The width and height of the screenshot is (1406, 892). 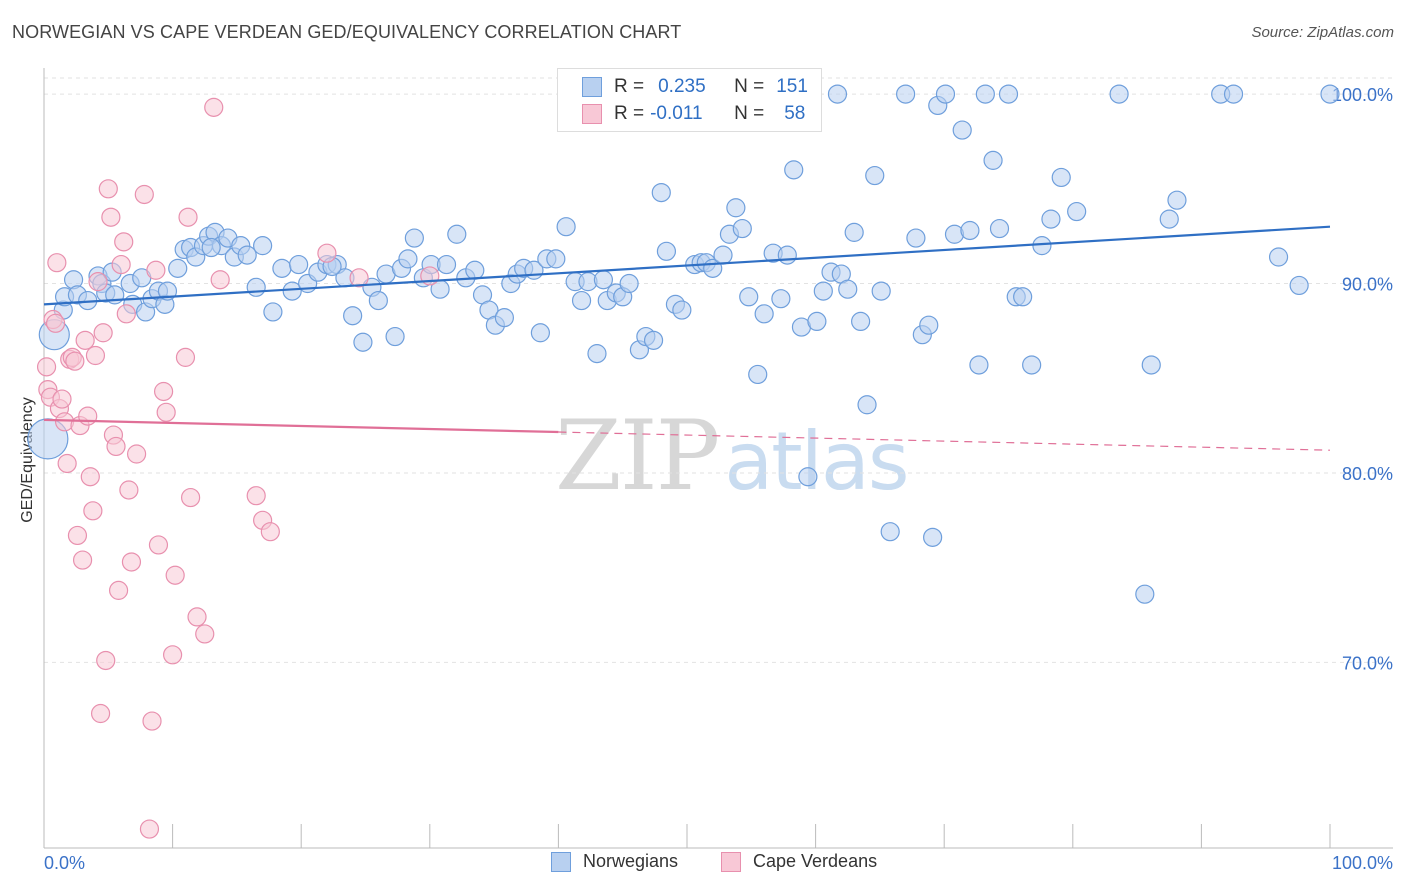 What do you see at coordinates (795, 113) in the screenshot?
I see `capeverdeans-n-value: 58` at bounding box center [795, 113].